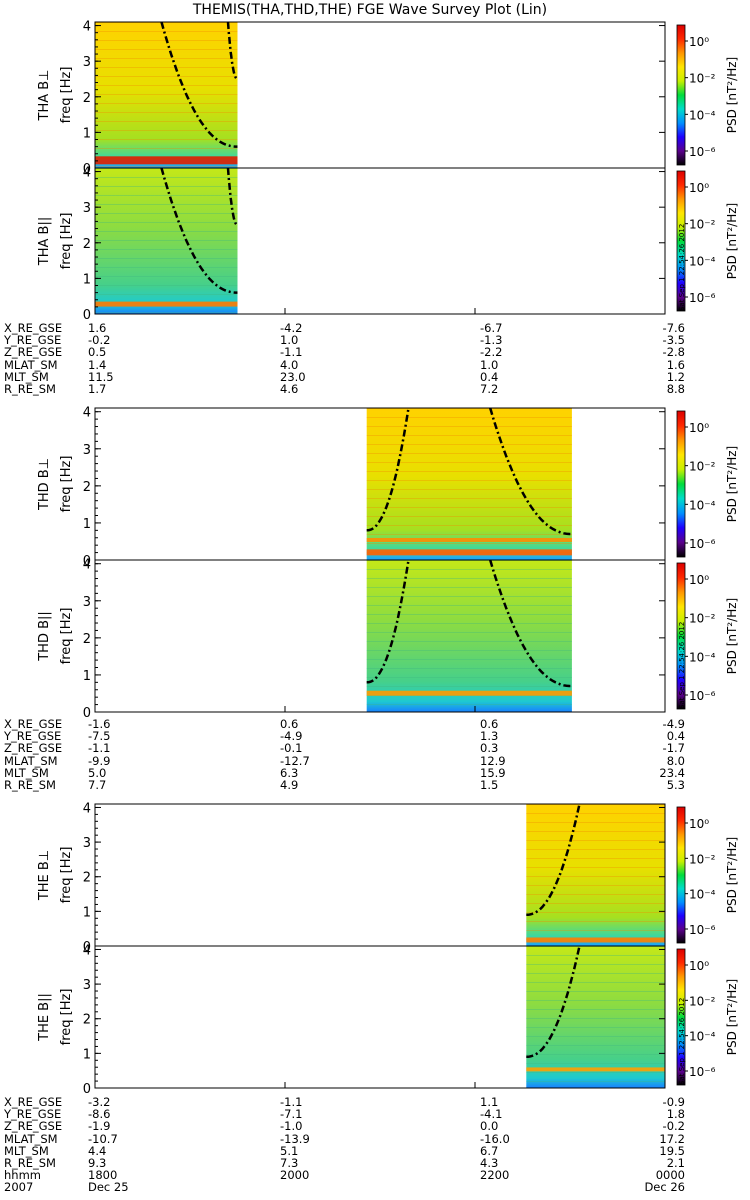  I want to click on spectrogram-block, so click(166, 241).